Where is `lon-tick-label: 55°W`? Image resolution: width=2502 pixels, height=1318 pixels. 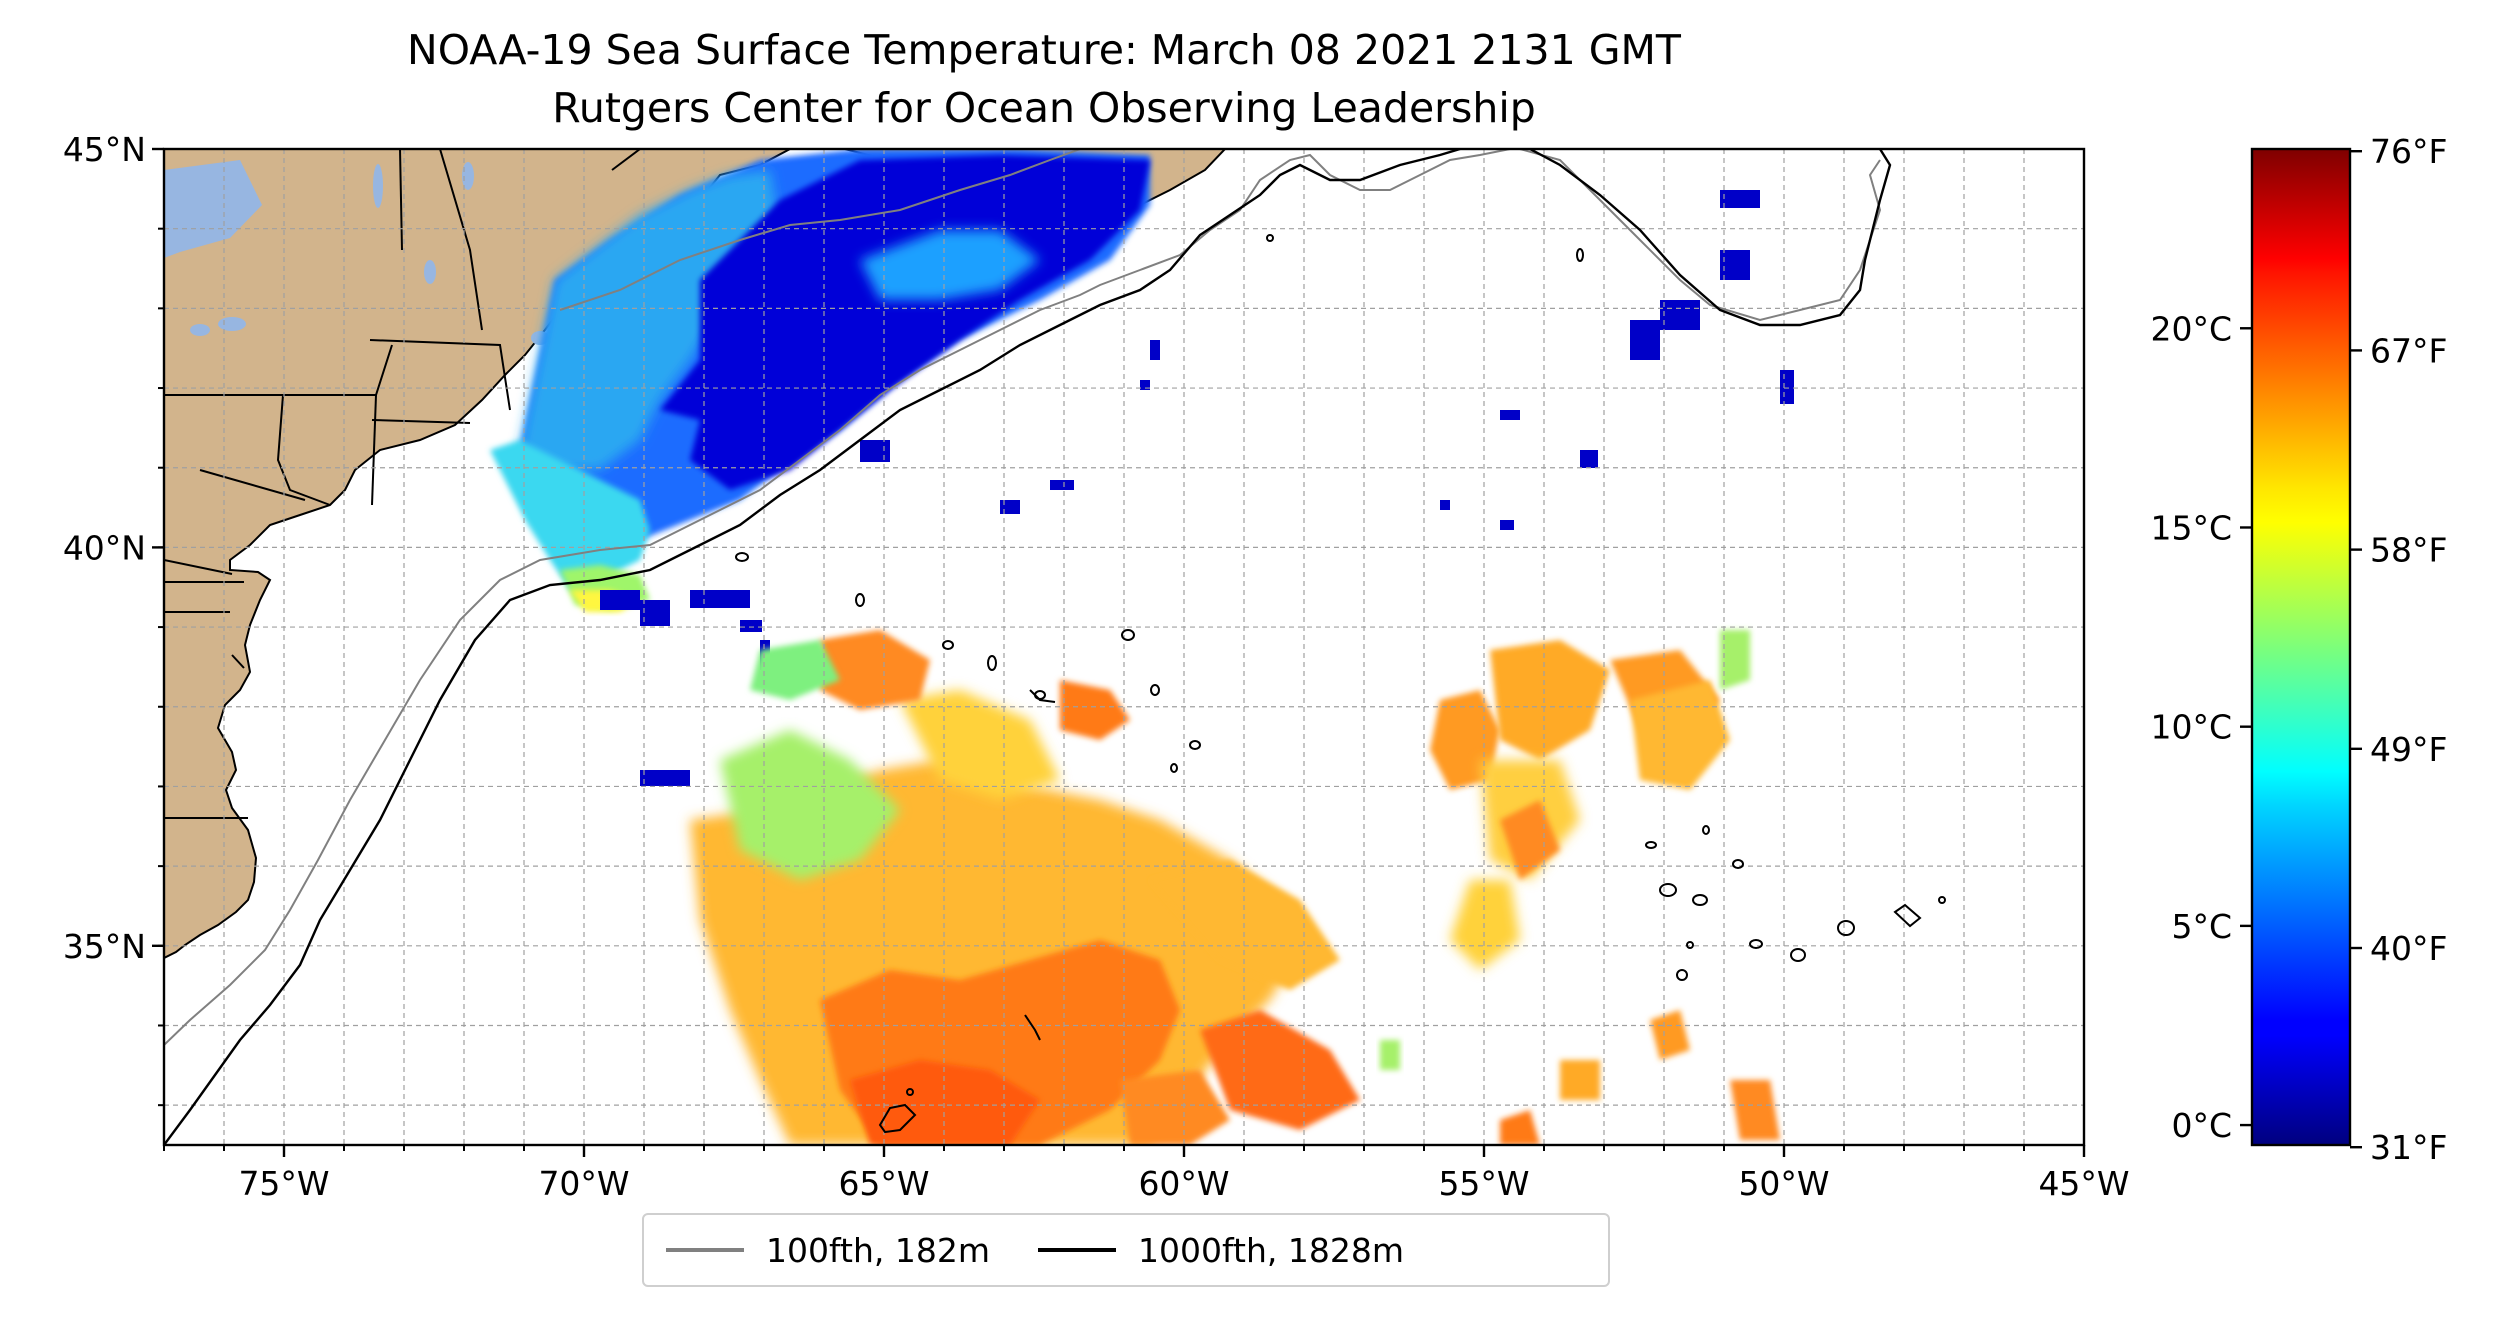 lon-tick-label: 55°W is located at coordinates (1483, 1183).